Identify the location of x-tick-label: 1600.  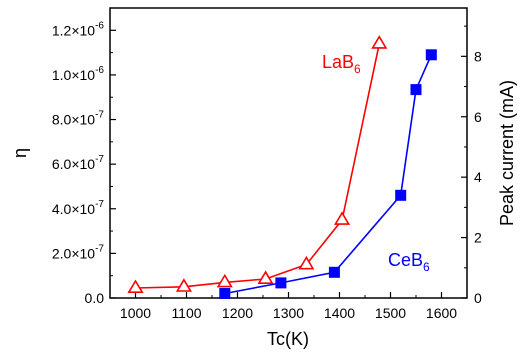
(441, 313).